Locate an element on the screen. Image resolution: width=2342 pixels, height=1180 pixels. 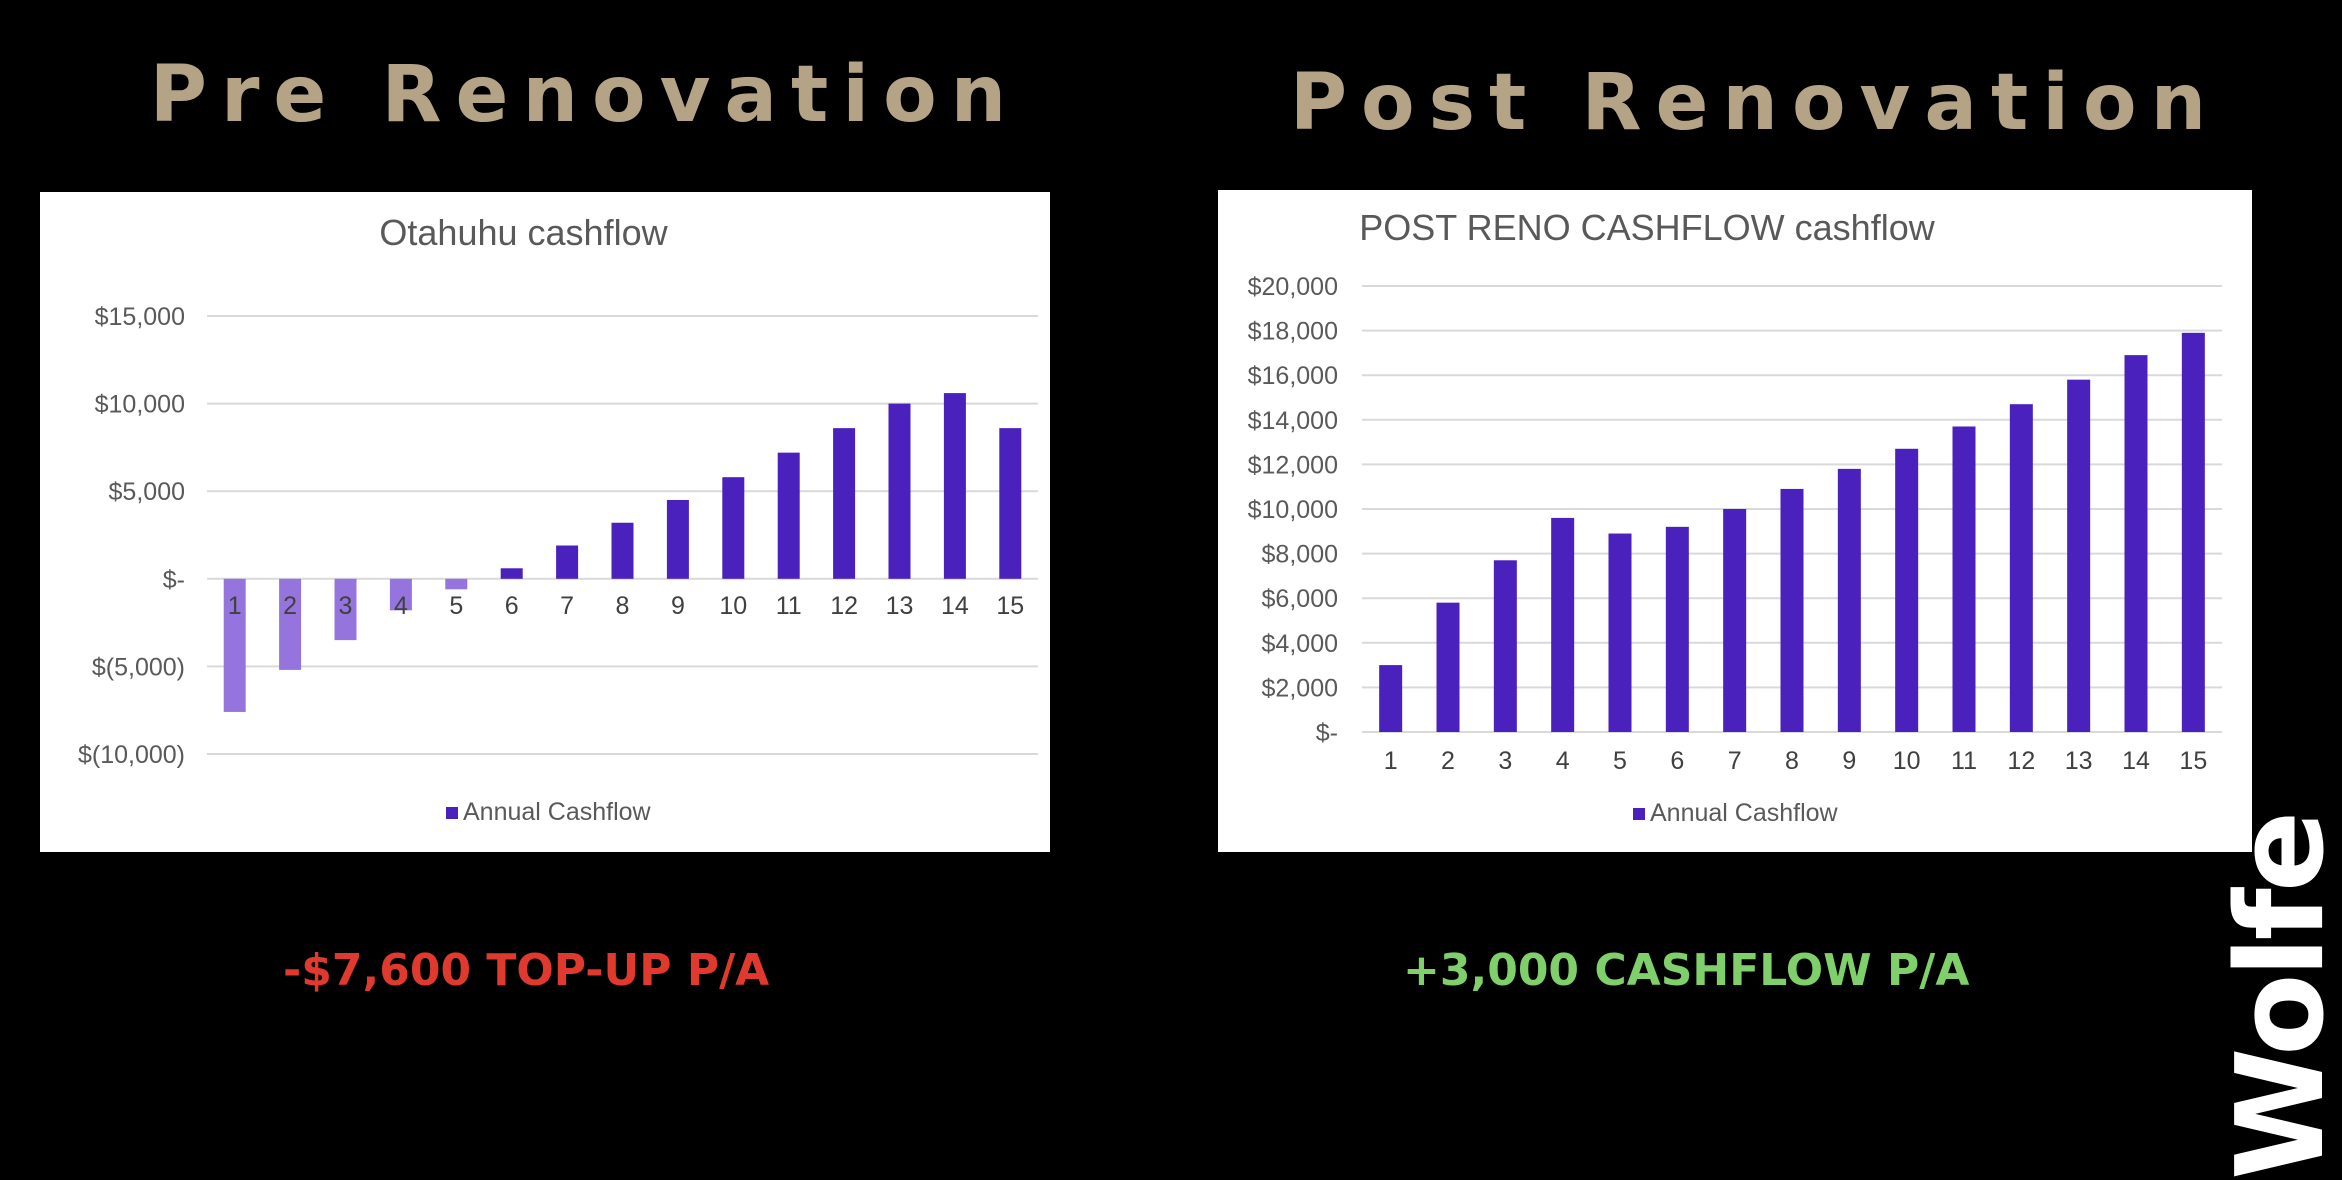
post-y-tick-label: $6,000 is located at coordinates (1300, 599).